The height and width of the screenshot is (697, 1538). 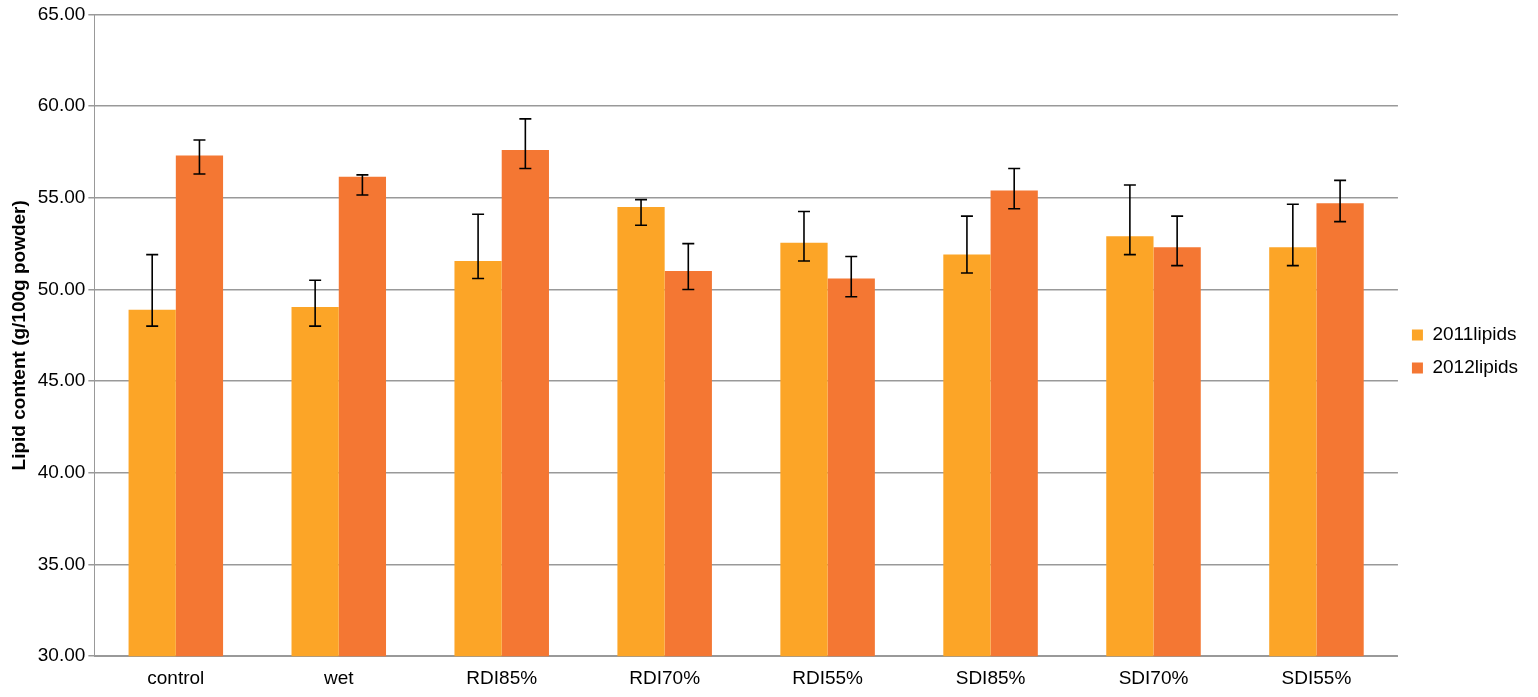 What do you see at coordinates (1474, 334) in the screenshot?
I see `legend-label: 2011lipids` at bounding box center [1474, 334].